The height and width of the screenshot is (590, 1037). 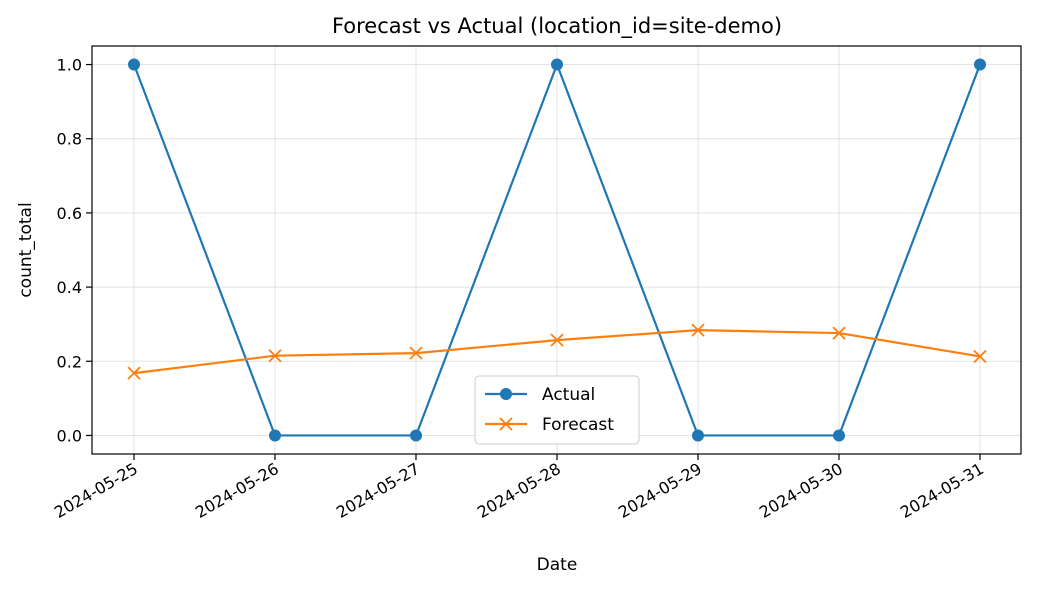 What do you see at coordinates (69, 287) in the screenshot?
I see `y-tick-label: 0.4` at bounding box center [69, 287].